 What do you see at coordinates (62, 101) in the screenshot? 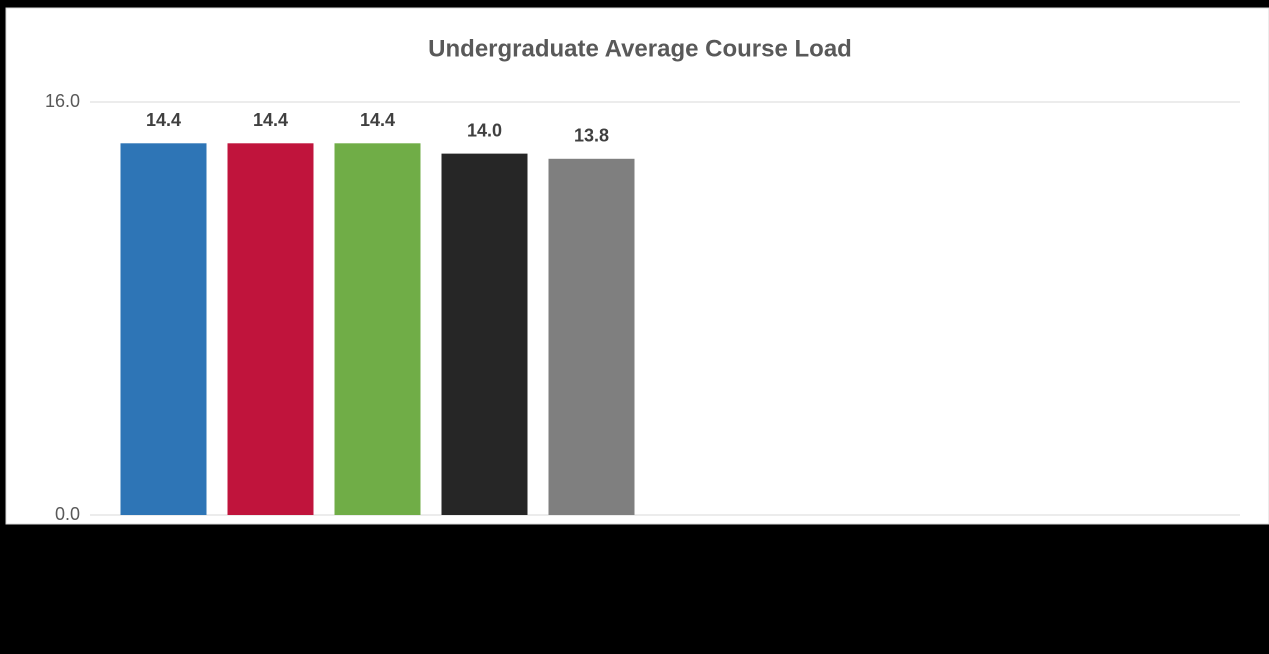
I see `y-tick-label: 16.0` at bounding box center [62, 101].